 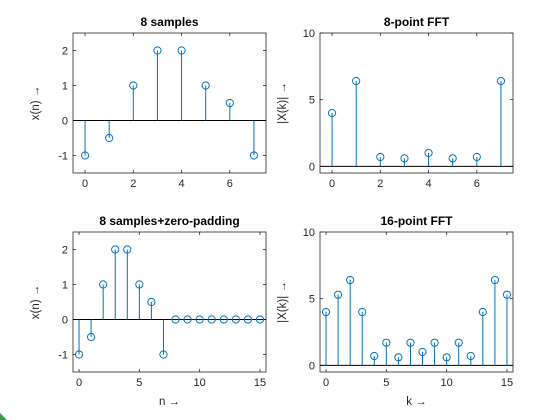 I want to click on x-axis-label: n →, so click(x=169, y=402).